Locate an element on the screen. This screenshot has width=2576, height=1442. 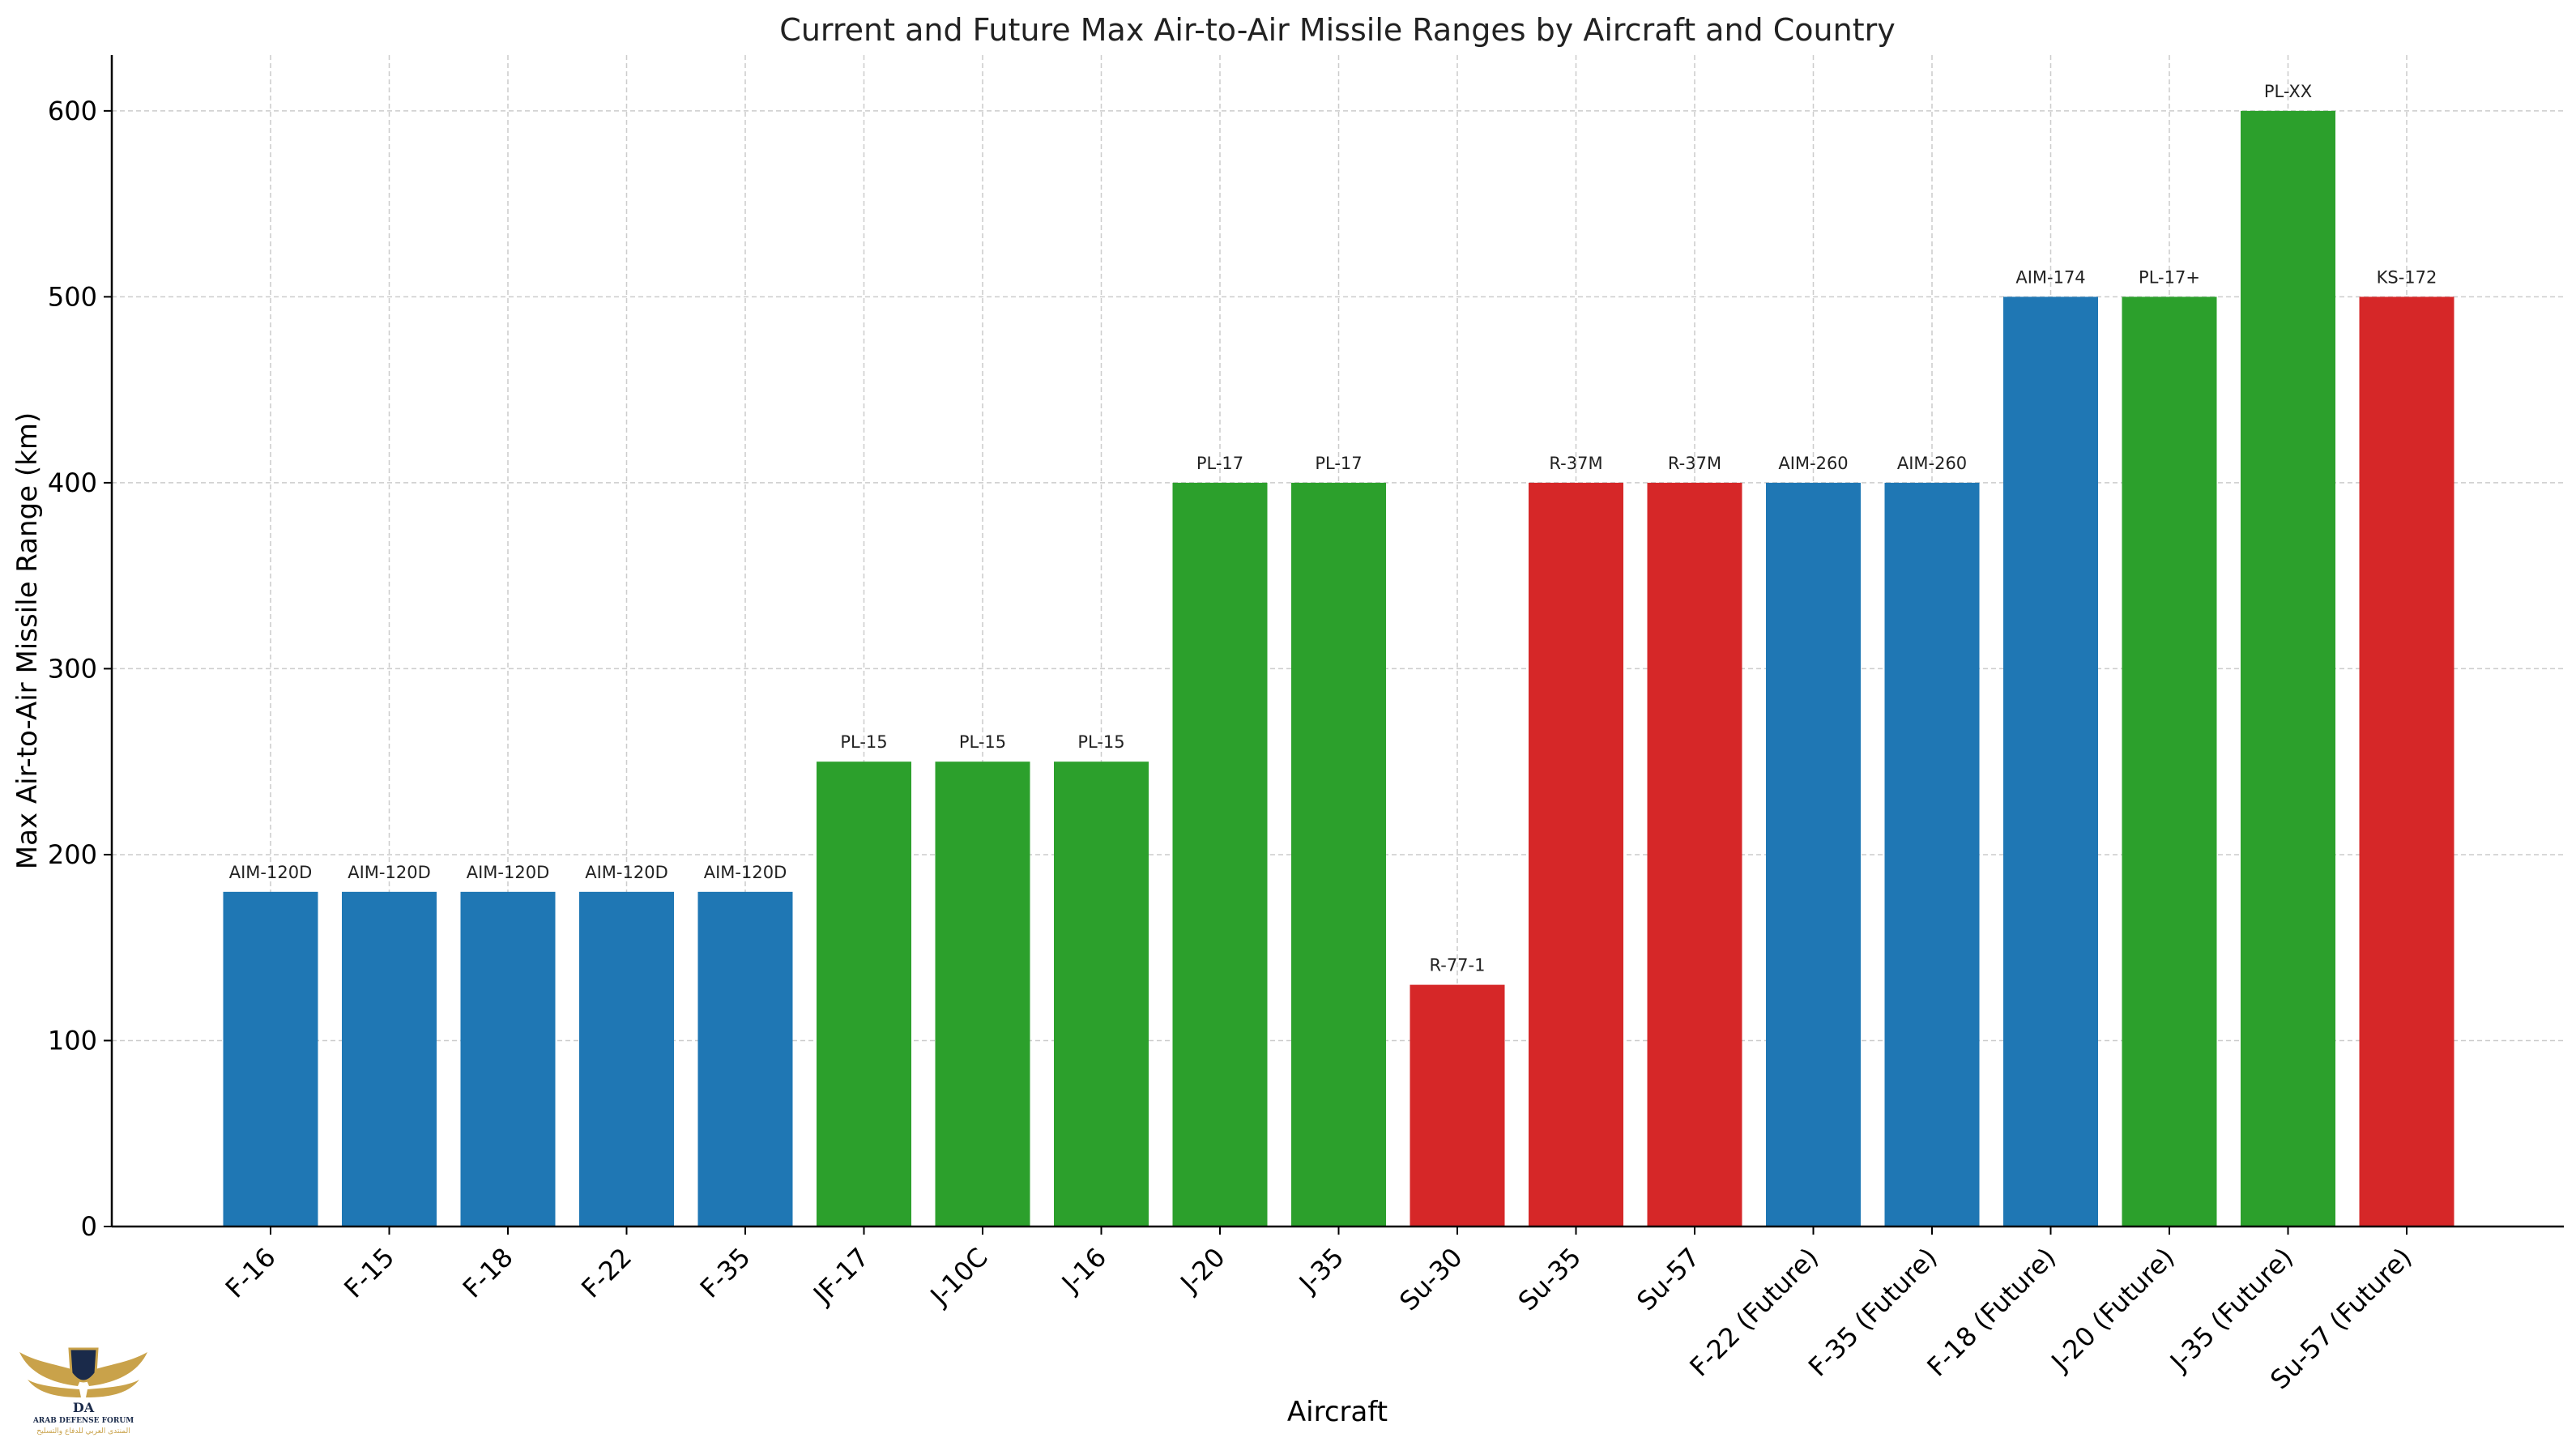
x-tick-label-8: J-20 is located at coordinates (1202, 1270).